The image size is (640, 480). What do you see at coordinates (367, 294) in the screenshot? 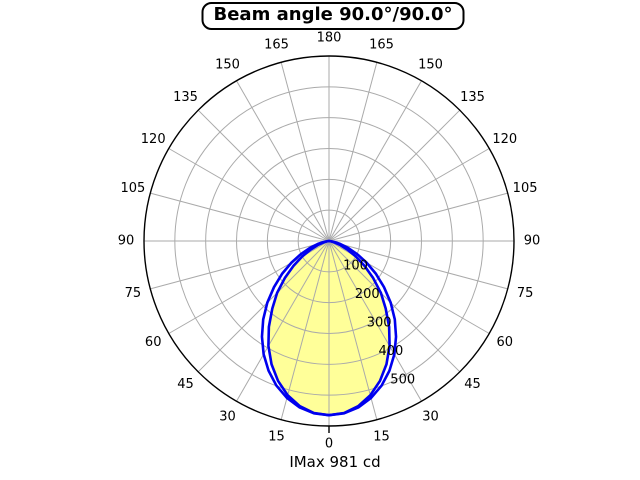
I see `radial-tick-label: 200` at bounding box center [367, 294].